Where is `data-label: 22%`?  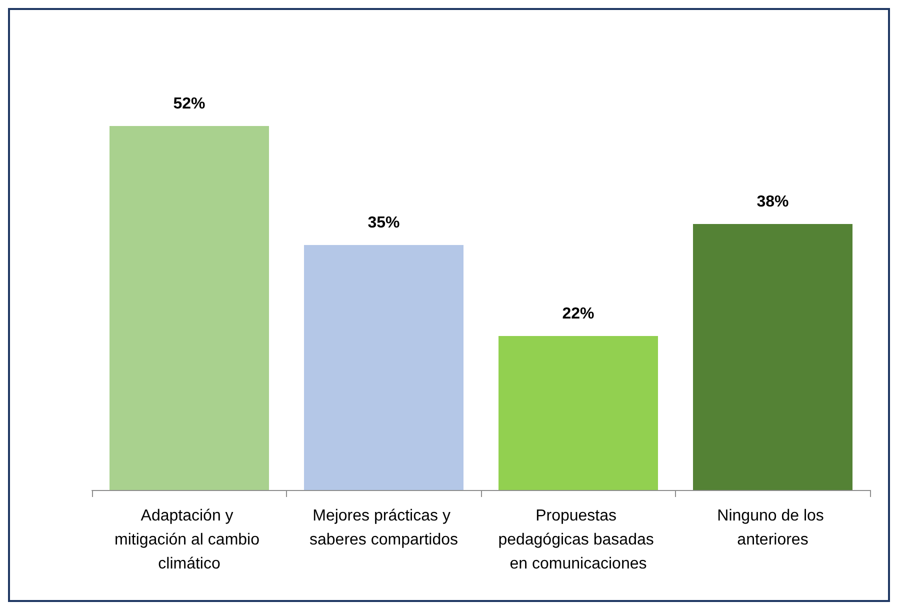
data-label: 22% is located at coordinates (578, 314).